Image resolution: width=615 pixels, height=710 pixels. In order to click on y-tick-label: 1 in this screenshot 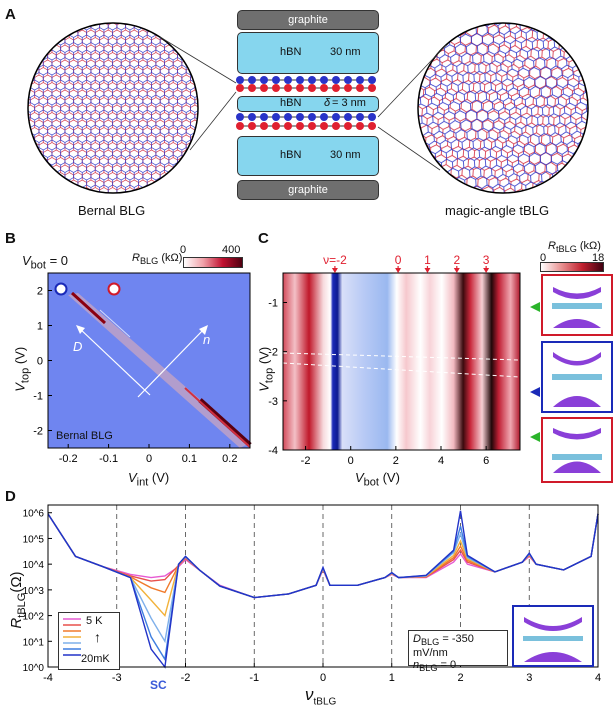, I will do `click(40, 327)`.